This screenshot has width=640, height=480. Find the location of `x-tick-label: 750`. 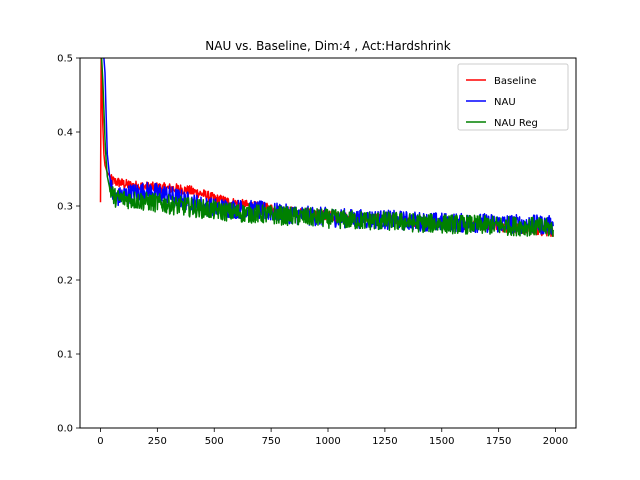

x-tick-label: 750 is located at coordinates (271, 441).